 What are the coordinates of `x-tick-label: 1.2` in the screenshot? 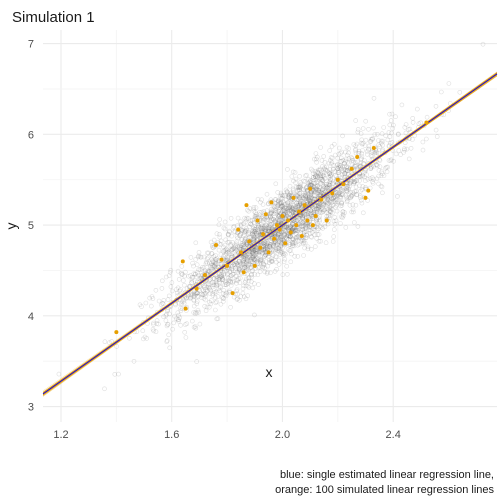 It's located at (60, 435).